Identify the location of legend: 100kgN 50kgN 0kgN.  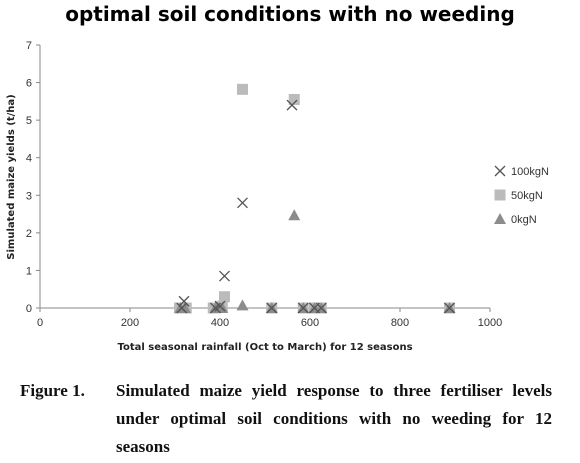
(521, 195).